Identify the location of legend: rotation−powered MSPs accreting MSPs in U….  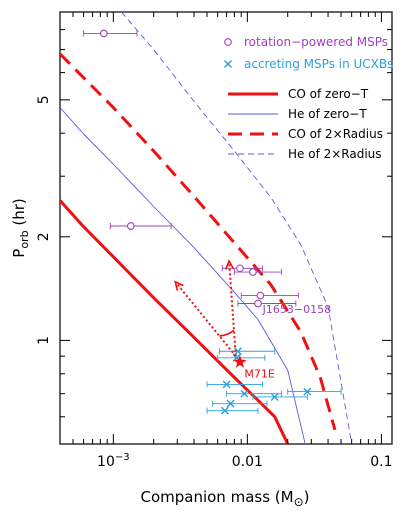
(308, 98).